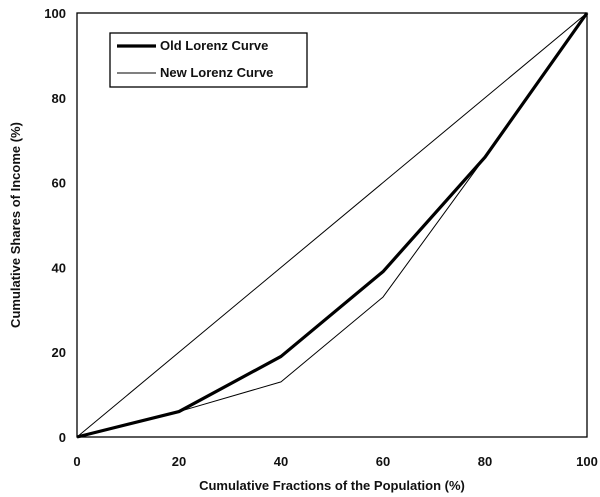 This screenshot has width=600, height=497. What do you see at coordinates (179, 461) in the screenshot?
I see `x-tick-label-20: 20` at bounding box center [179, 461].